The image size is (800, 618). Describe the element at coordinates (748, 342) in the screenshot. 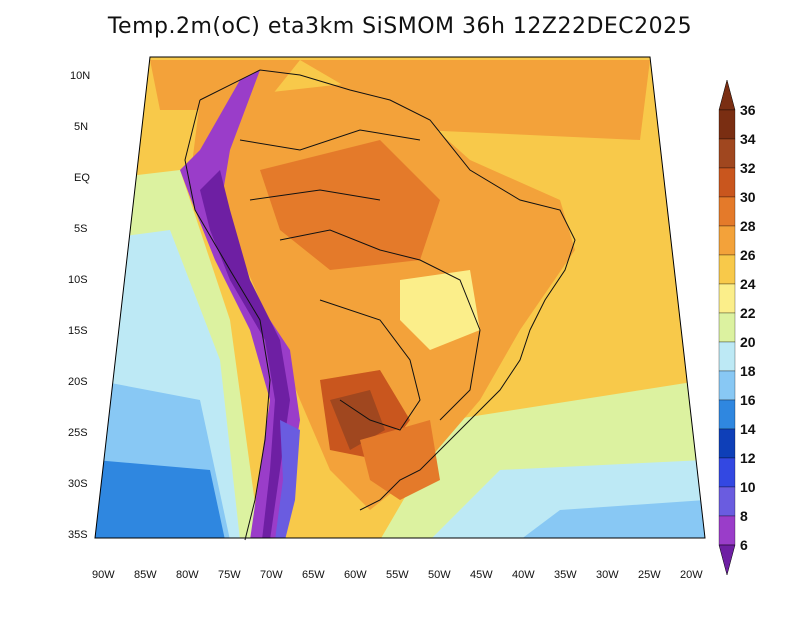

I see `colorbar-label: 20` at that location.